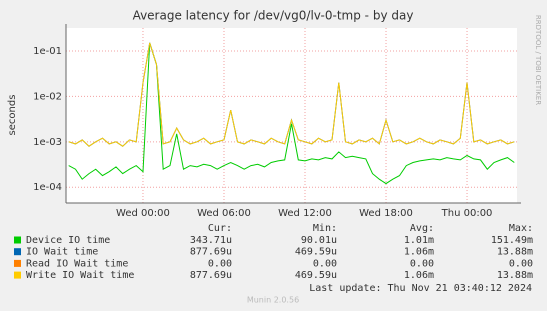 The height and width of the screenshot is (311, 547). Describe the element at coordinates (47, 96) in the screenshot. I see `y-tick-label: 1e-02` at that location.